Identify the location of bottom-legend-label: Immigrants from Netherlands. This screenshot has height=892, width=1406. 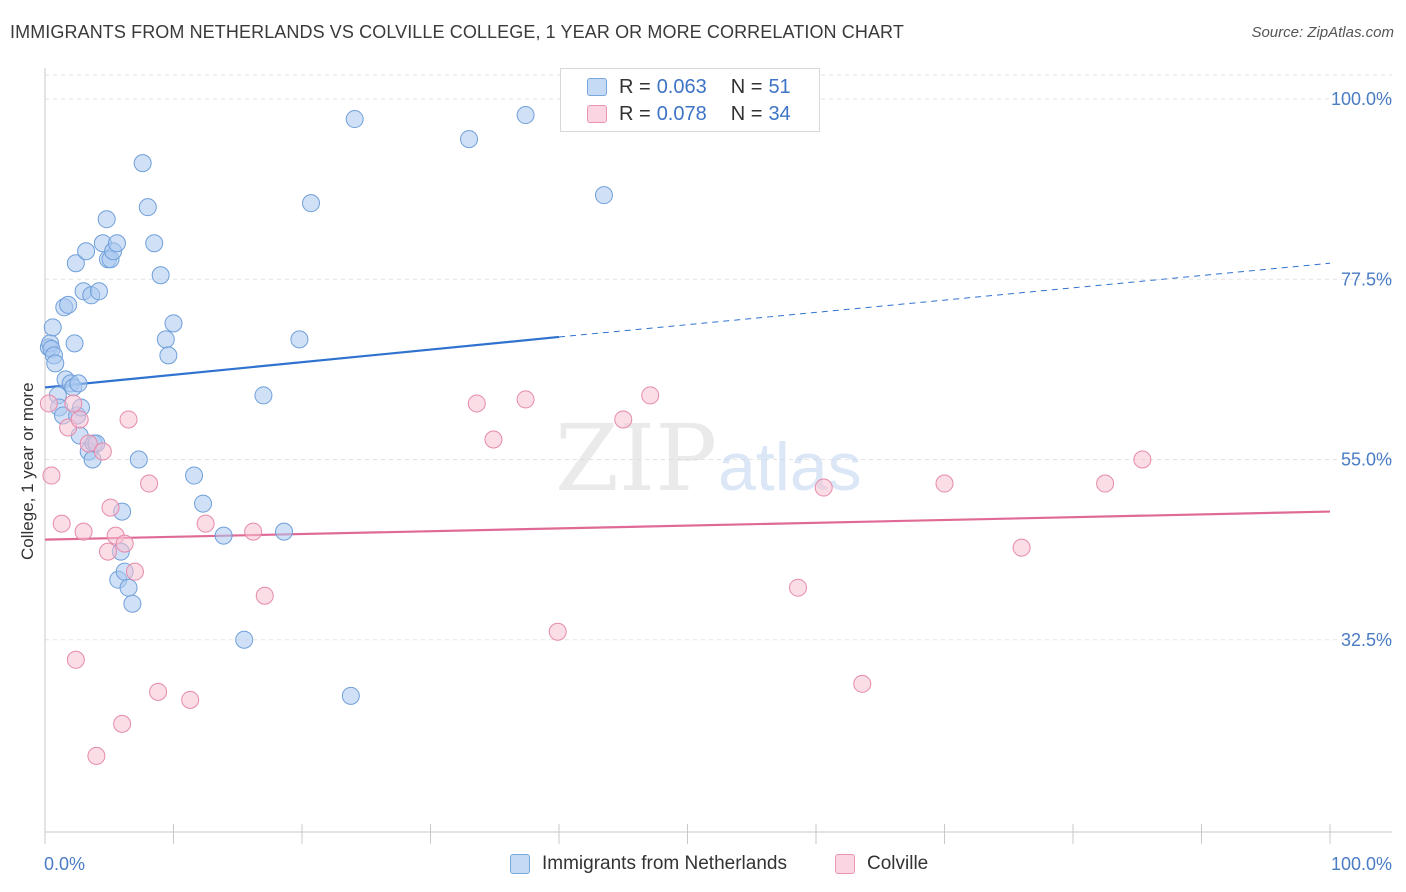
(664, 863).